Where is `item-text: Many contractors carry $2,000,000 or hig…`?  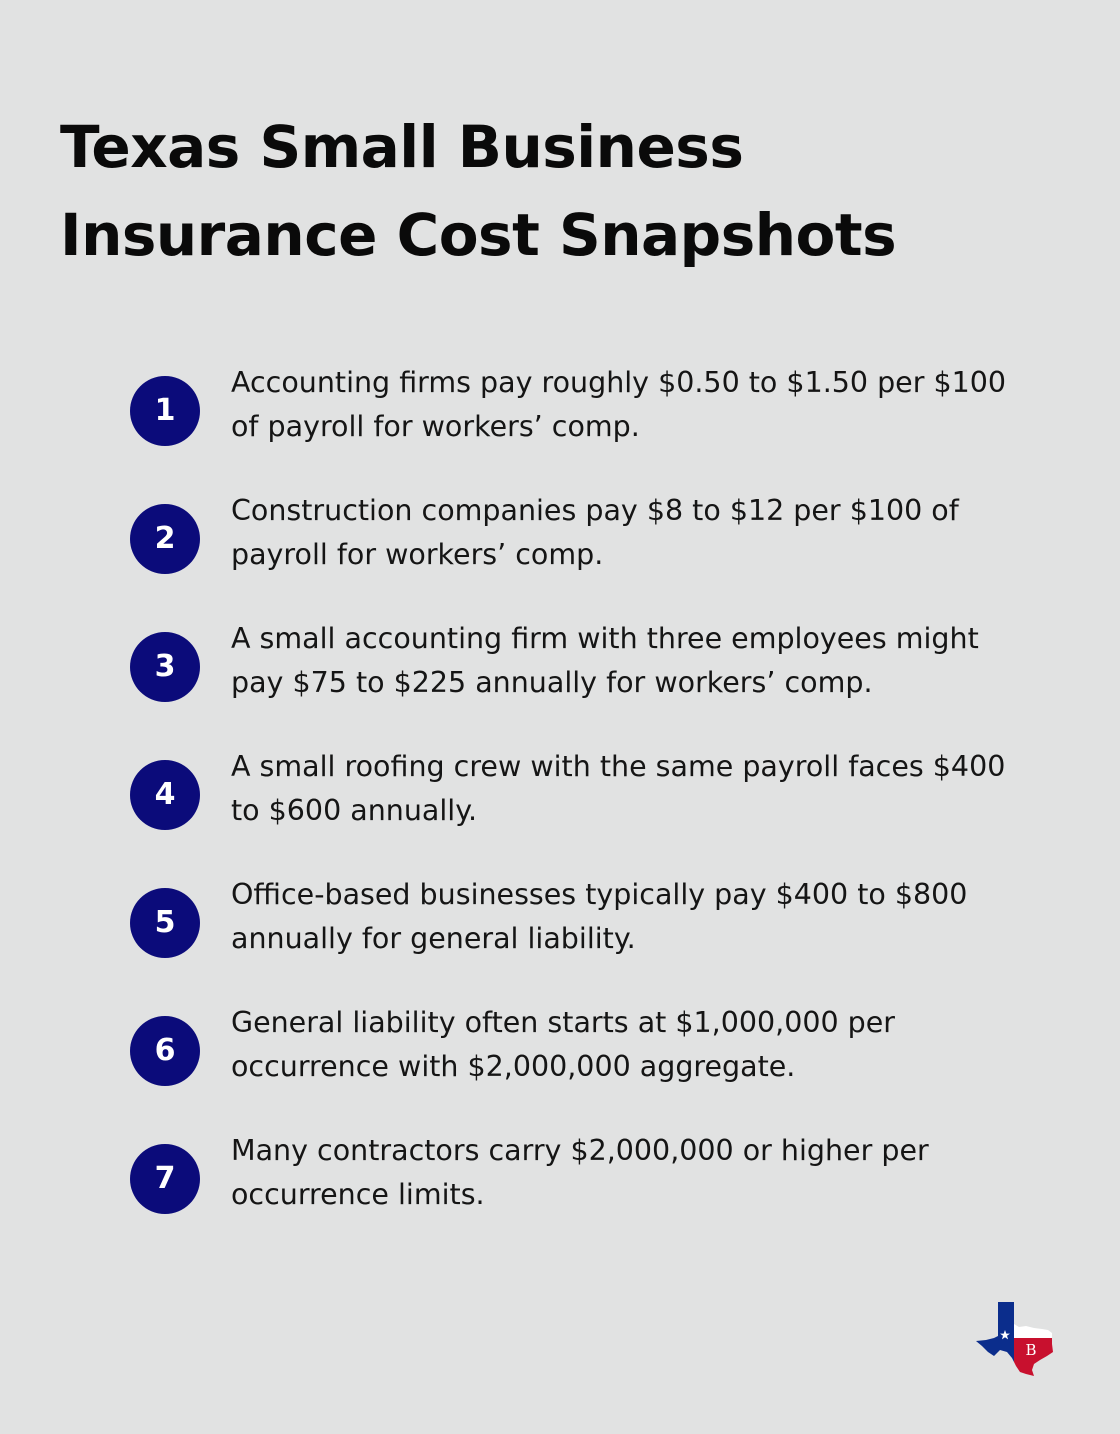 item-text: Many contractors carry $2,000,000 or hig… is located at coordinates (641, 1173).